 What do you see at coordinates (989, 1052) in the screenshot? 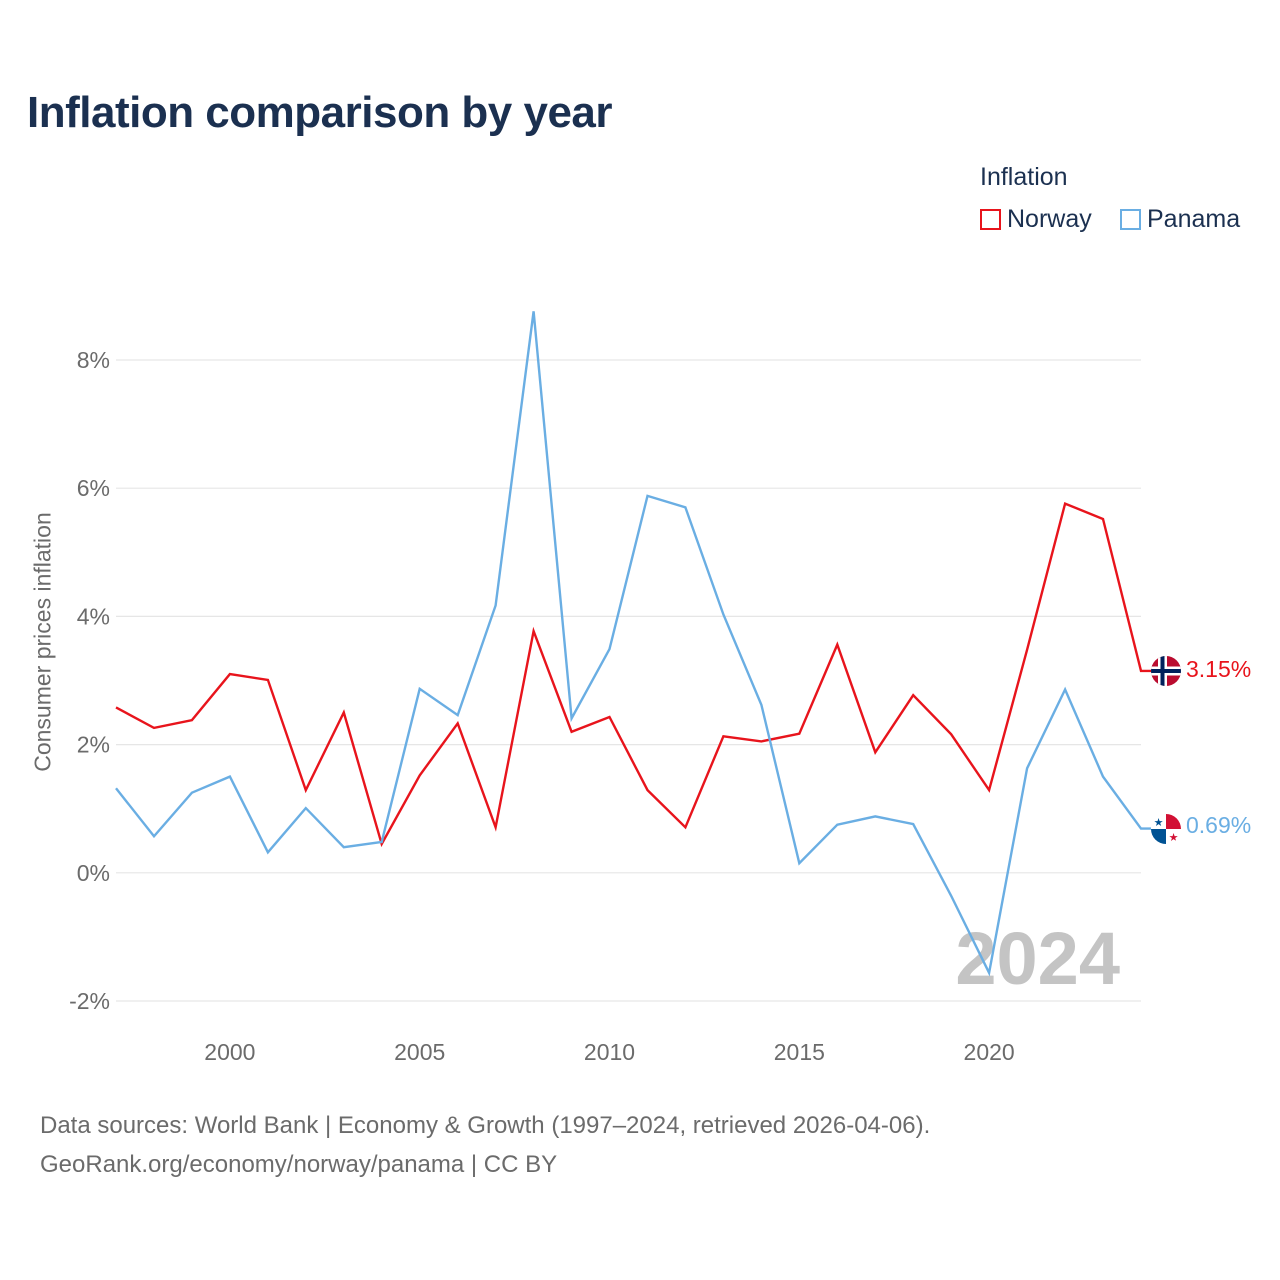
I see `x-tick-label: 2020` at bounding box center [989, 1052].